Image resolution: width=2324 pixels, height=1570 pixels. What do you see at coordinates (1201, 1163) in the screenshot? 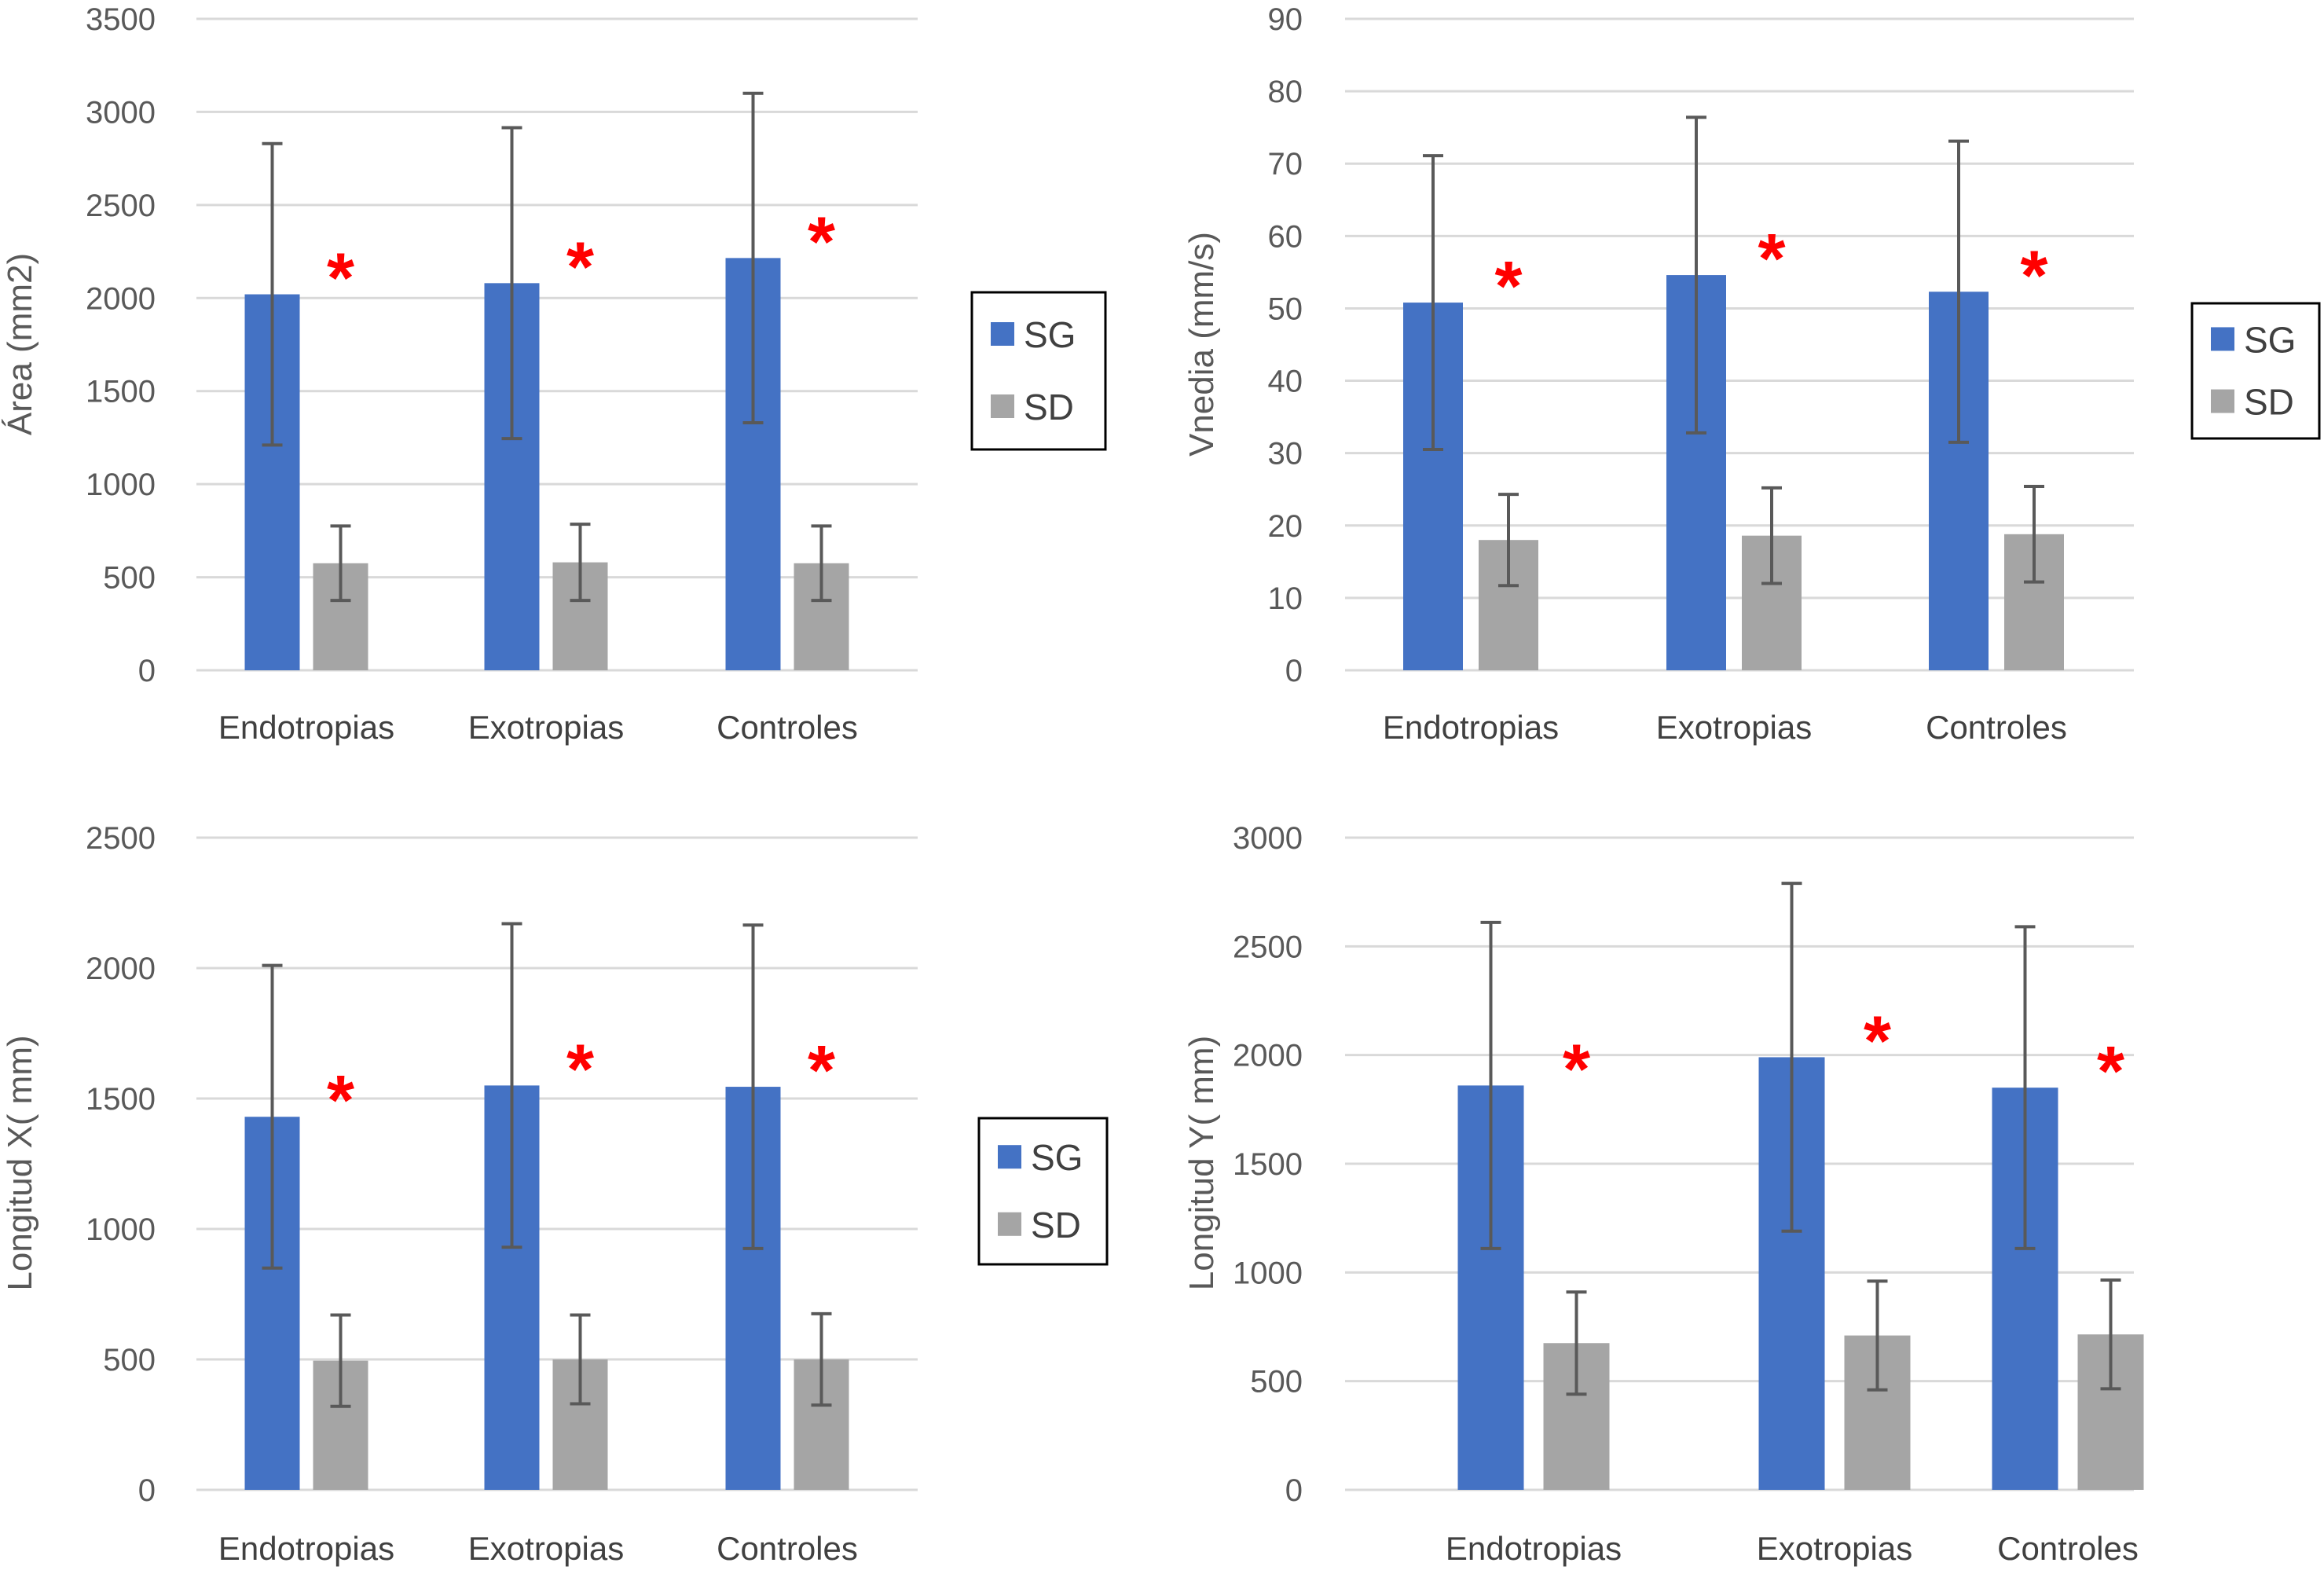
I see `y-axis-label: Longitud Y( mm)` at bounding box center [1201, 1163].